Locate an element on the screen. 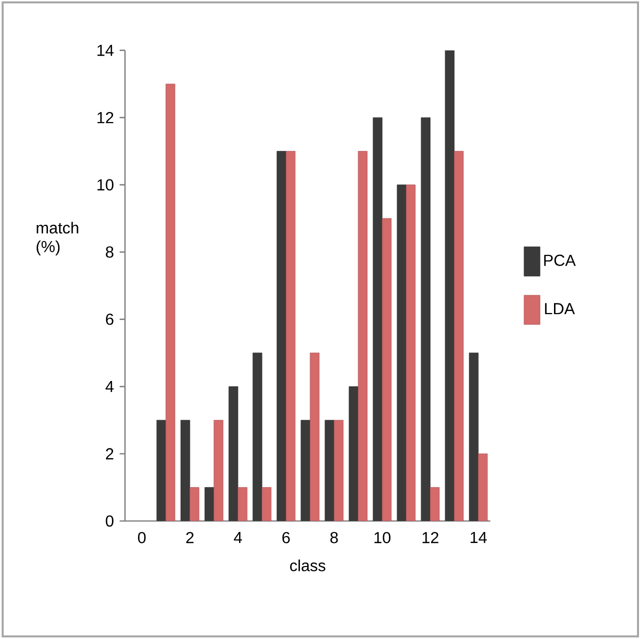 The image size is (641, 639). x-tick-label: 14 is located at coordinates (478, 537).